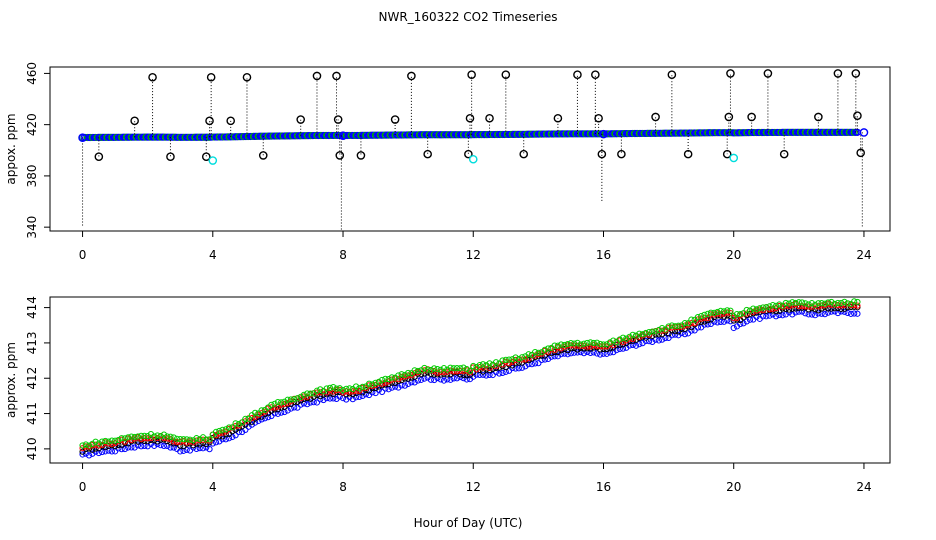 This screenshot has width=936, height=540. What do you see at coordinates (343, 487) in the screenshot?
I see `bottom-x-tick-label: 8` at bounding box center [343, 487].